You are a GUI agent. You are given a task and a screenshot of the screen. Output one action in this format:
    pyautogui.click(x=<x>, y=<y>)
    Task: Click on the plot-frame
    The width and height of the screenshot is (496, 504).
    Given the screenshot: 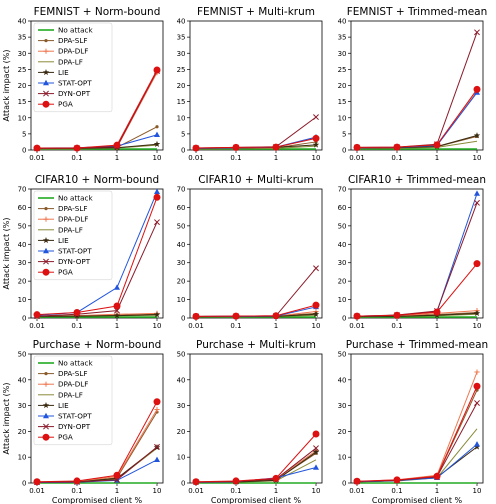 What is the action you would take?
    pyautogui.click(x=97, y=253)
    